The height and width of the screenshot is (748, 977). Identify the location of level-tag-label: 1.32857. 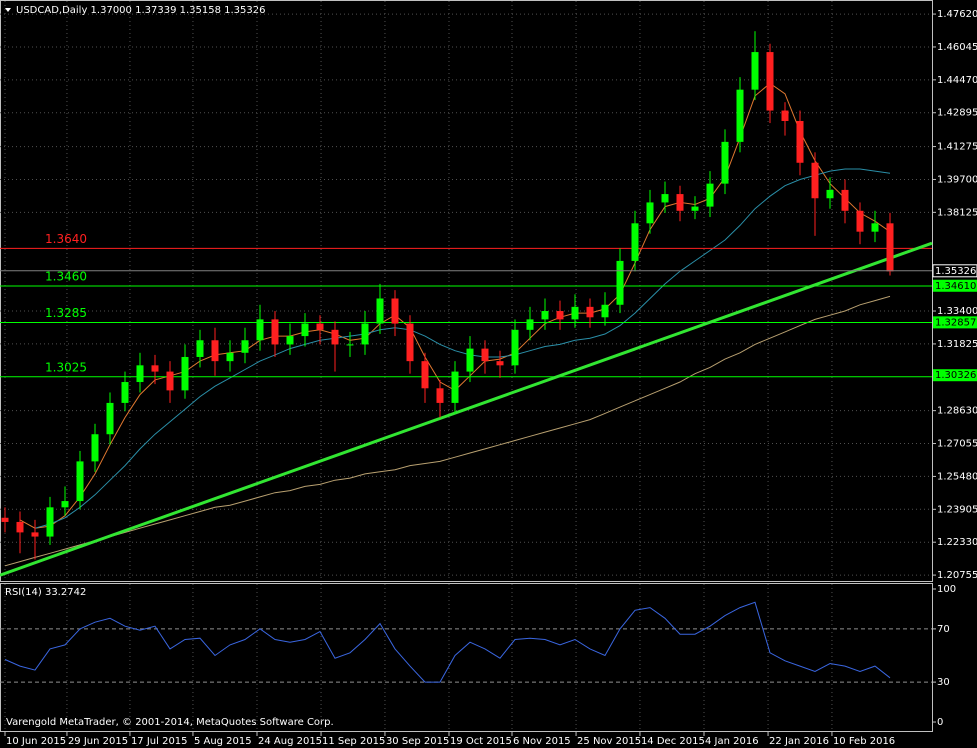
(955, 322).